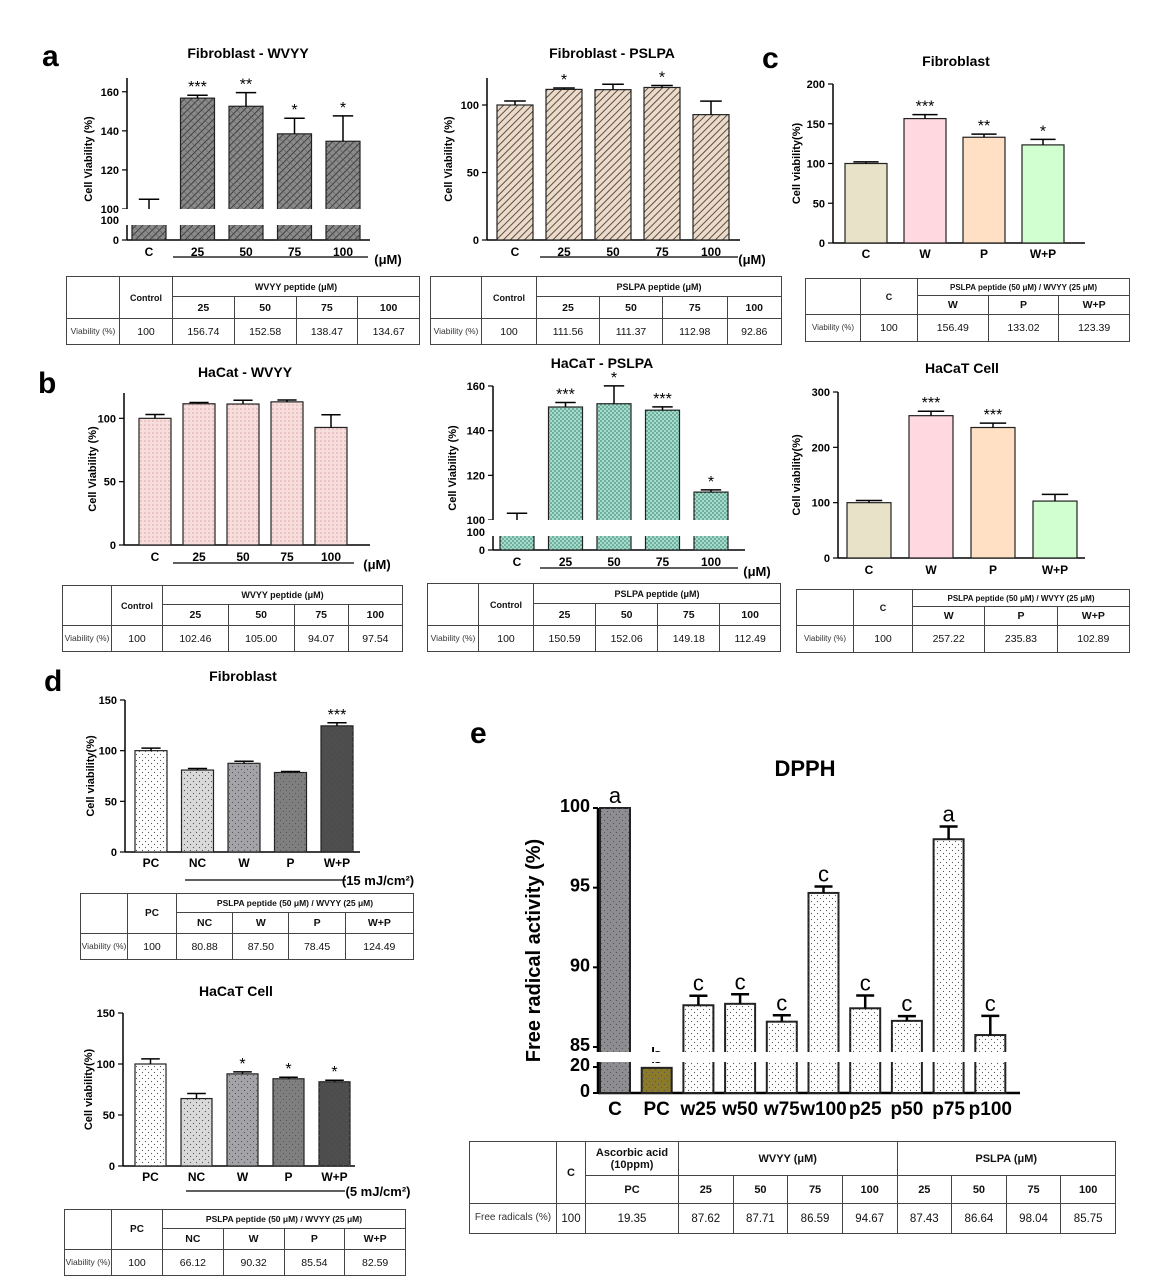 Image resolution: width=1157 pixels, height=1280 pixels. I want to click on table-control-header: PC, so click(137, 1229).